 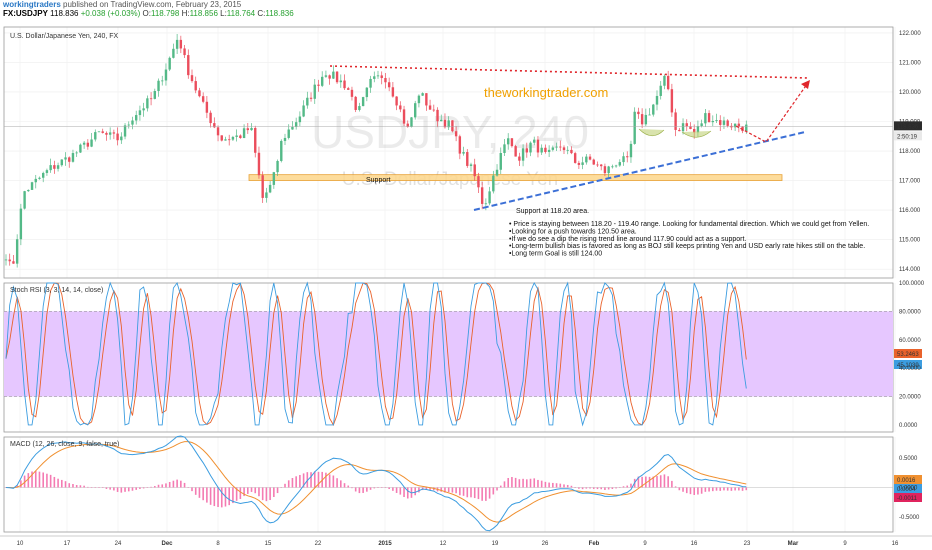 I want to click on x-tick: 9, so click(x=845, y=544).